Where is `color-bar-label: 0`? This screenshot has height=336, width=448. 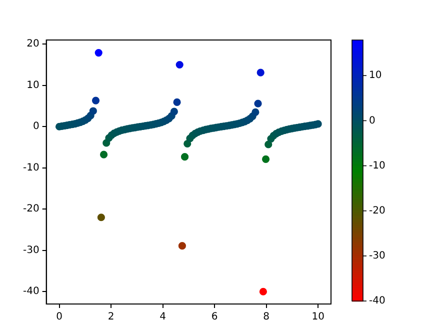
color-bar-label: 0 is located at coordinates (372, 120).